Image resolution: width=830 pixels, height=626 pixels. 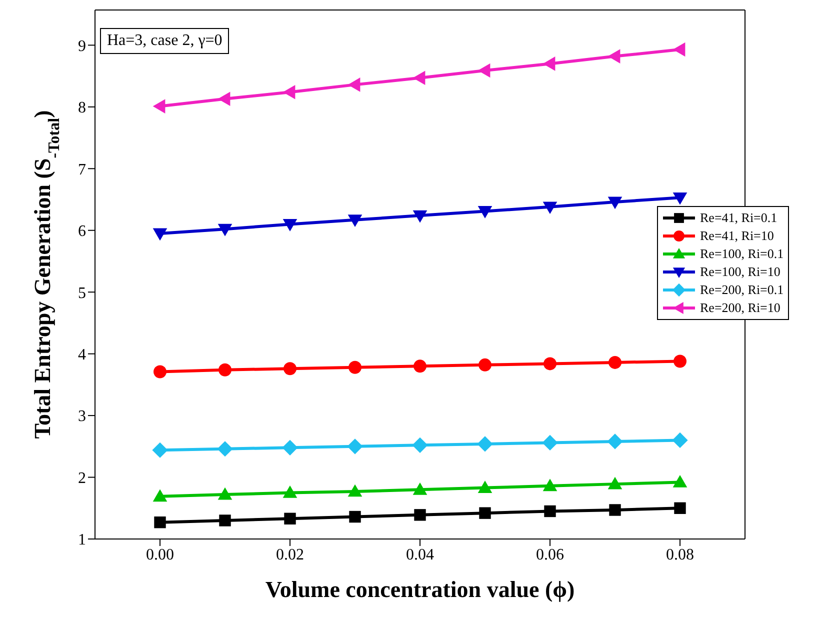 What do you see at coordinates (550, 555) in the screenshot?
I see `x-tick-label: 0.06` at bounding box center [550, 555].